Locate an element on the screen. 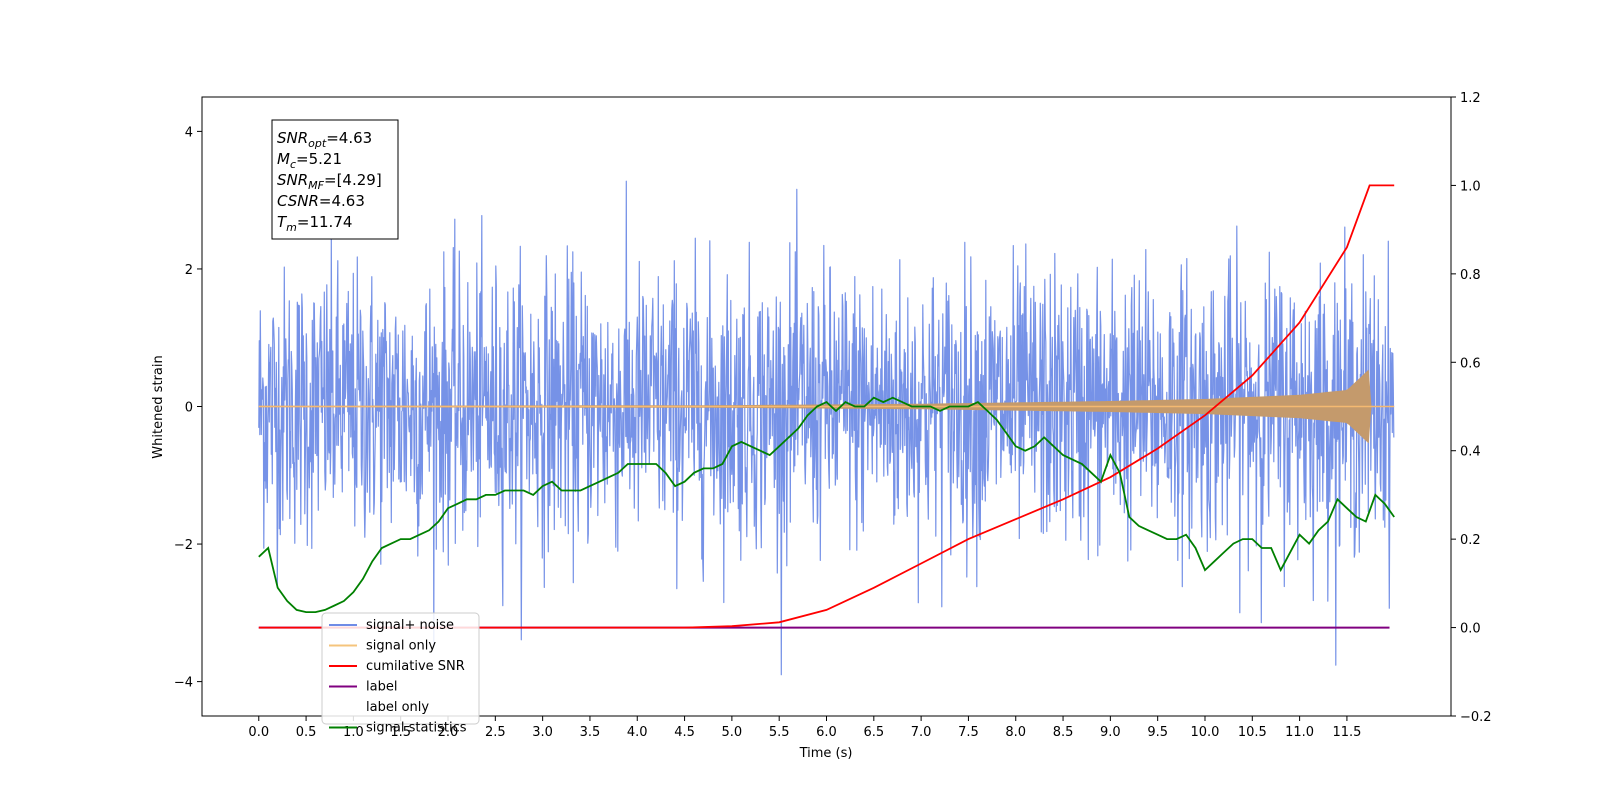 This screenshot has width=1600, height=800. x-tick-label: 1.0 is located at coordinates (353, 732).